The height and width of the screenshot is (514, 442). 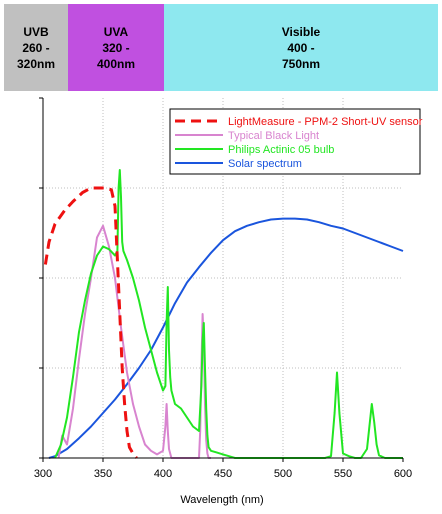 What do you see at coordinates (221, 500) in the screenshot?
I see `x-axis-title: Wavelength (nm)` at bounding box center [221, 500].